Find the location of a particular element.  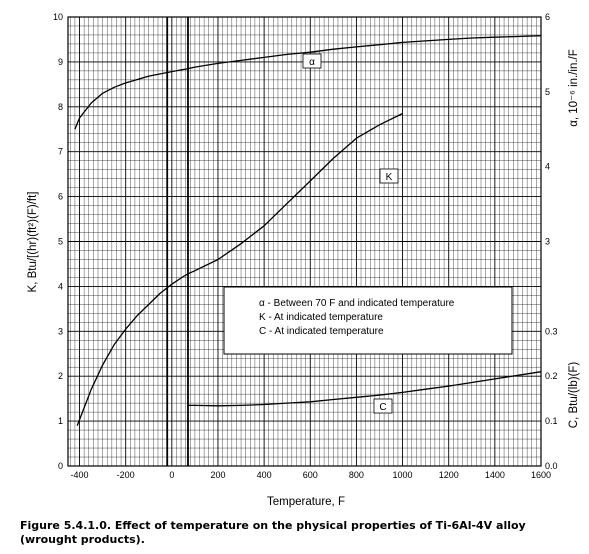

x-tick-label: 400 is located at coordinates (264, 475).